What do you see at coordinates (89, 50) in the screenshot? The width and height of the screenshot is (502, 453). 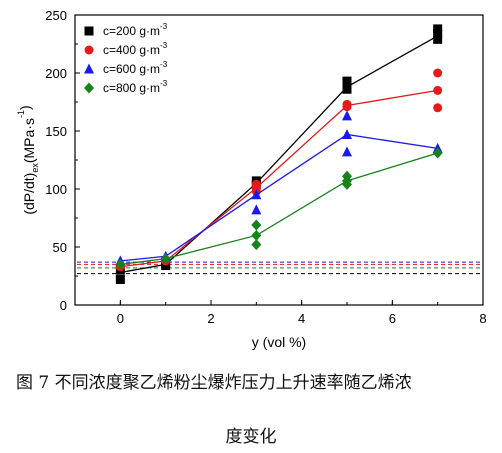 I see `legend-marker-circle` at bounding box center [89, 50].